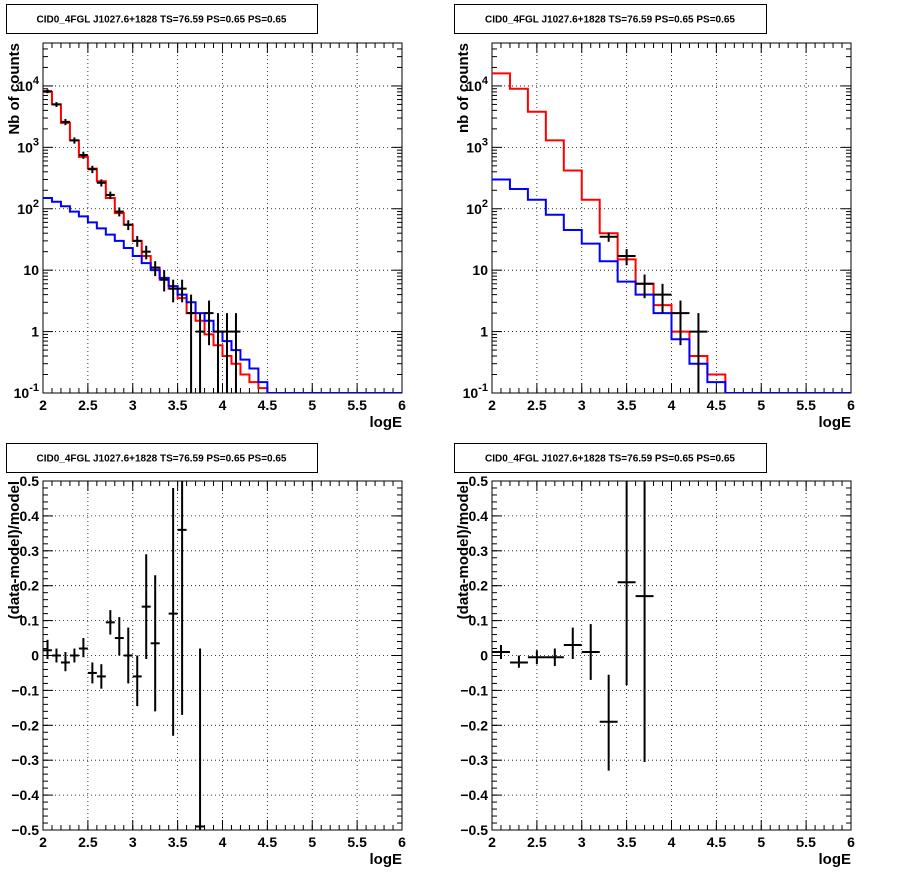  Describe the element at coordinates (30, 621) in the screenshot. I see `y-tick-label: 0.1` at that location.